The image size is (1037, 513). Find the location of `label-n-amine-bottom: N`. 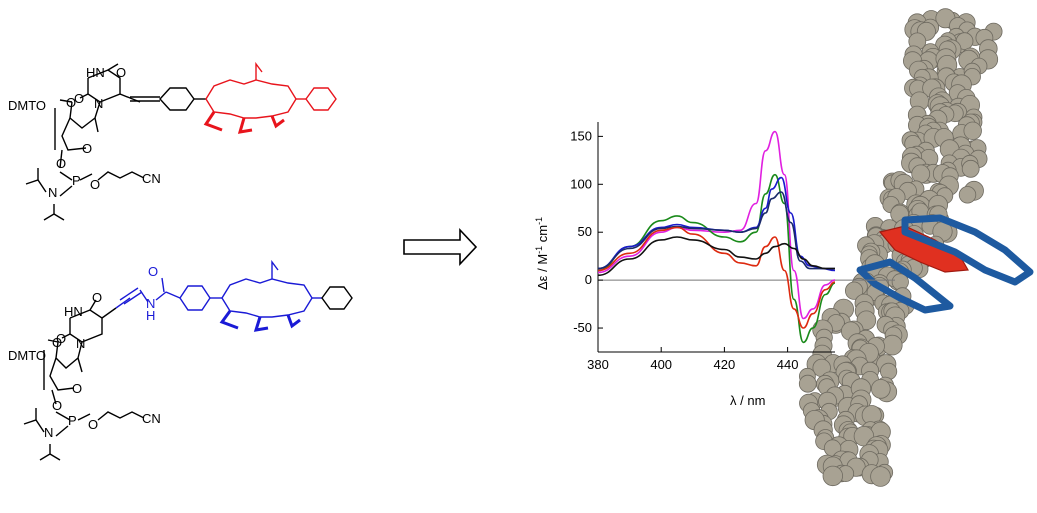

label-n-amine-bottom: N is located at coordinates (48, 432).